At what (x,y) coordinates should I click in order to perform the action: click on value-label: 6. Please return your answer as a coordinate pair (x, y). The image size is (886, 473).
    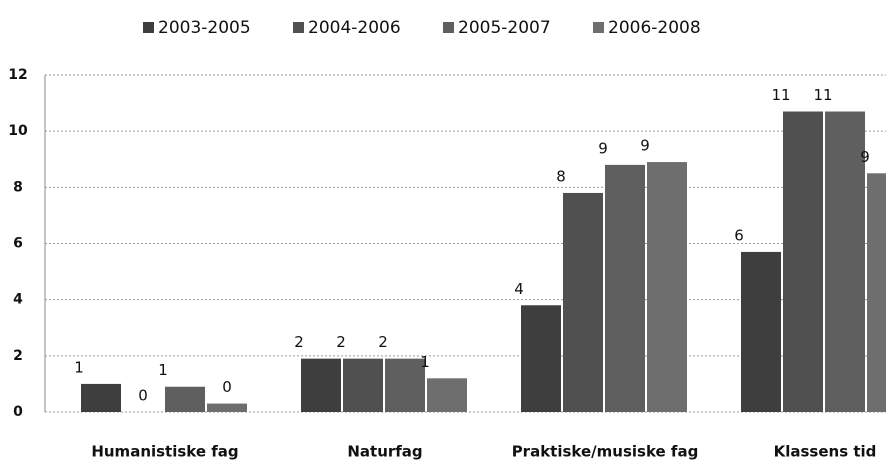
    Looking at the image, I should click on (739, 235).